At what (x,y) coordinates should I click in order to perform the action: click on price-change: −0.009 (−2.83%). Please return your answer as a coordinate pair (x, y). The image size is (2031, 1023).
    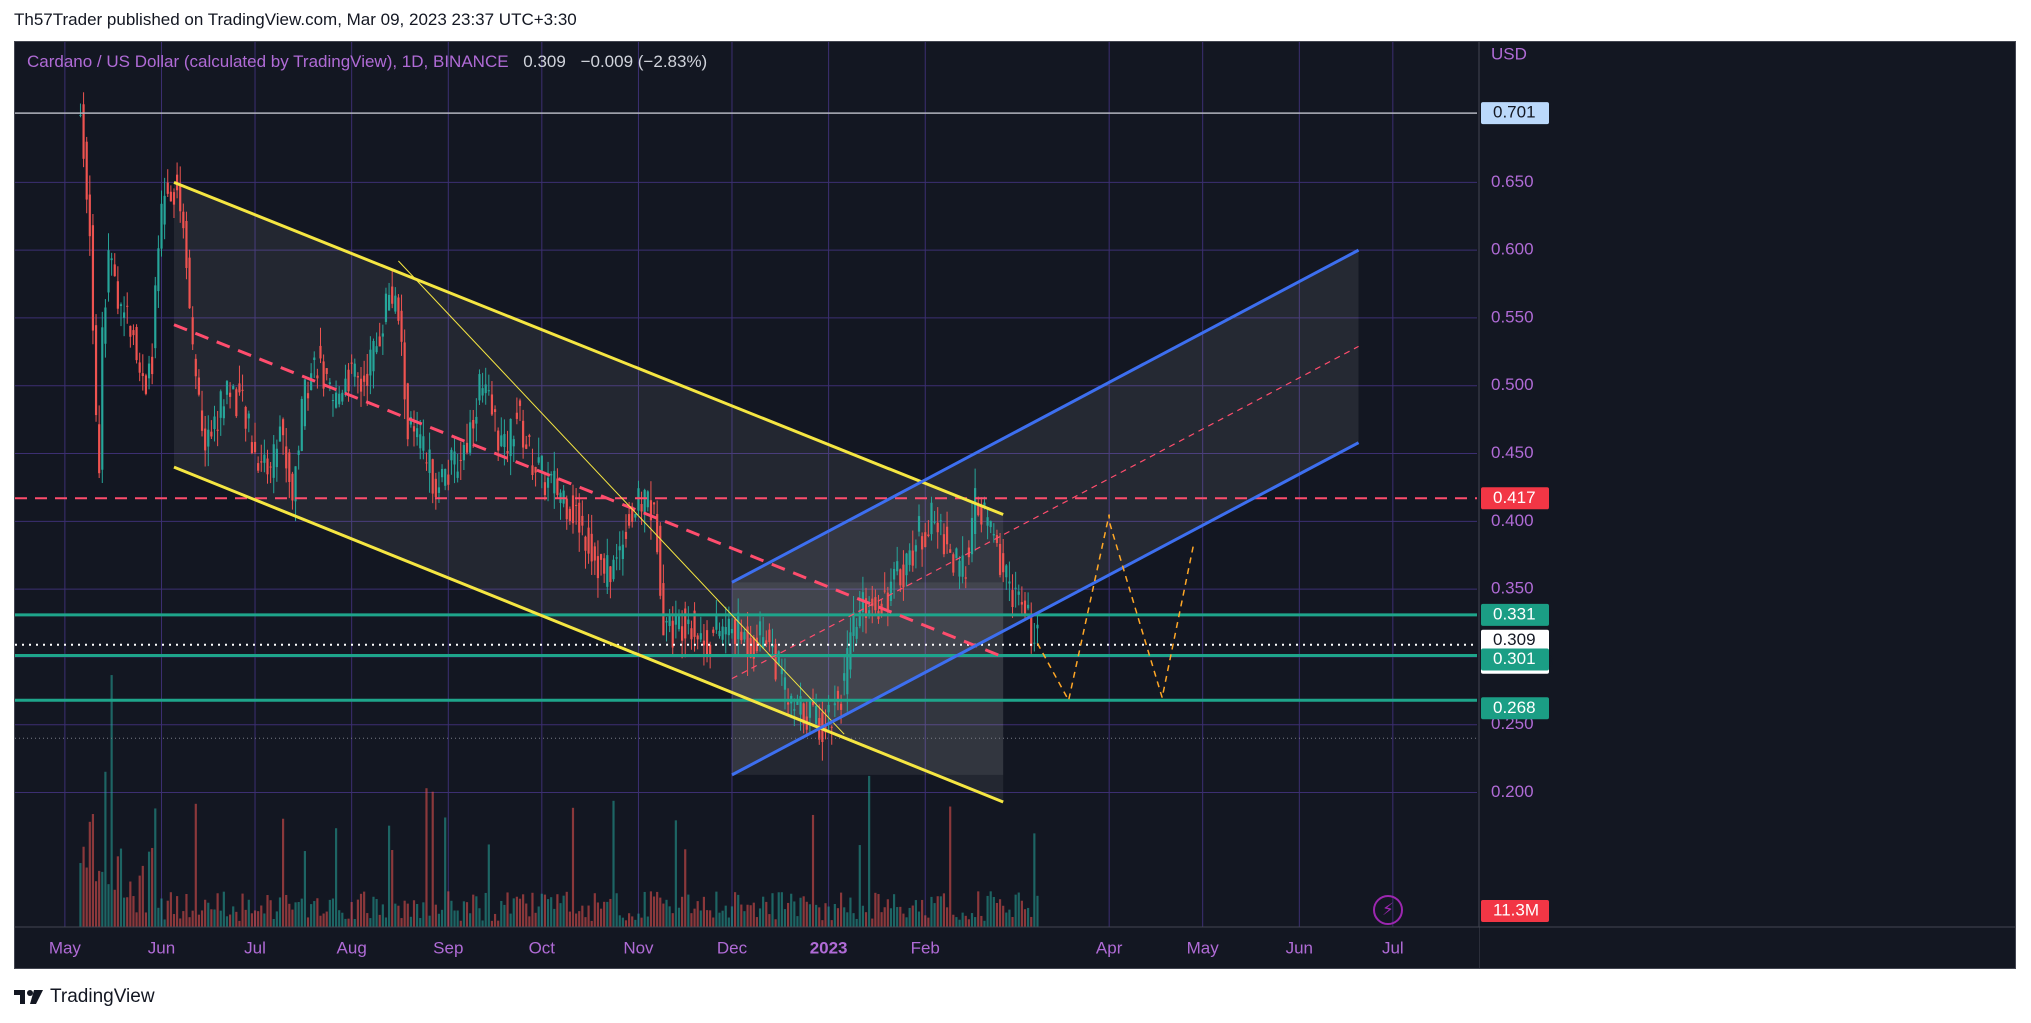
    Looking at the image, I should click on (644, 61).